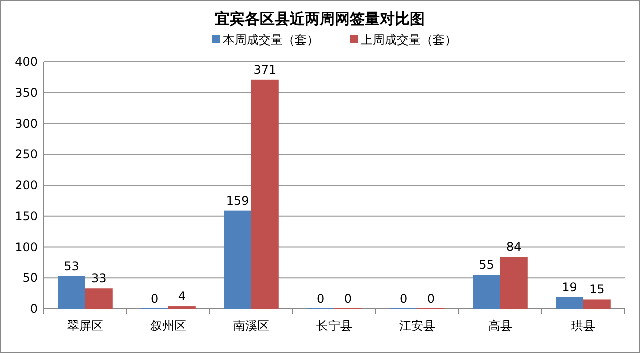  I want to click on data-label: 4, so click(182, 297).